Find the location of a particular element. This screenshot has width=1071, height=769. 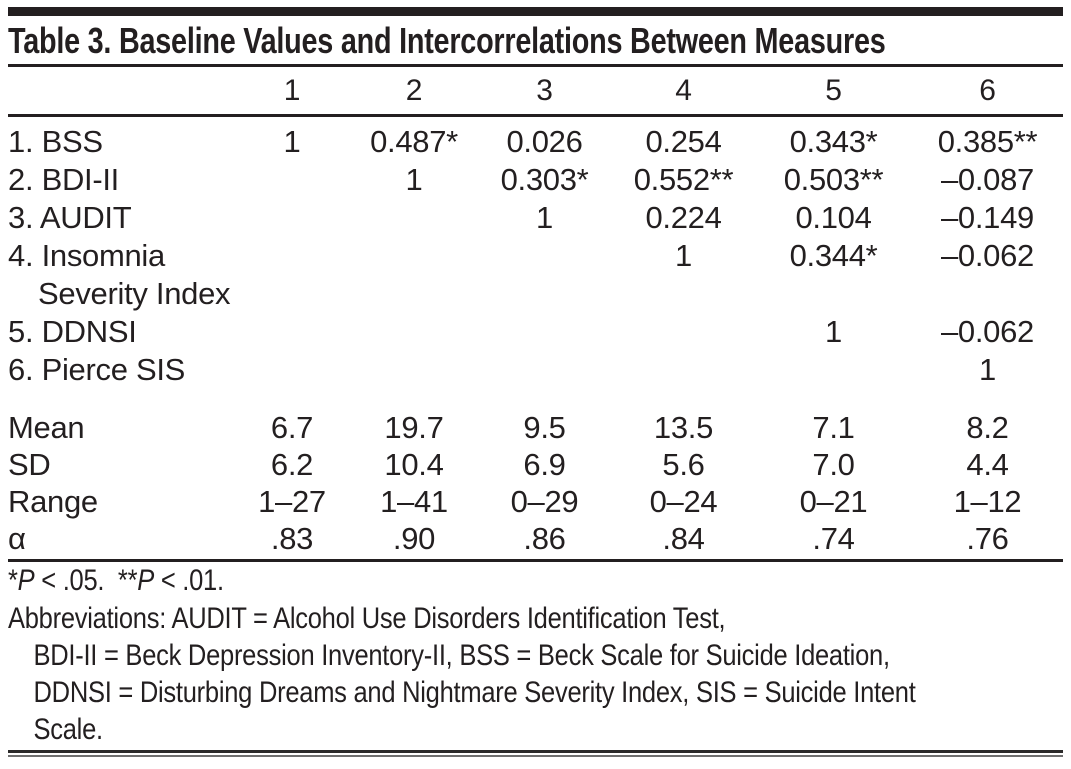

cell: 6.2 is located at coordinates (292, 464).